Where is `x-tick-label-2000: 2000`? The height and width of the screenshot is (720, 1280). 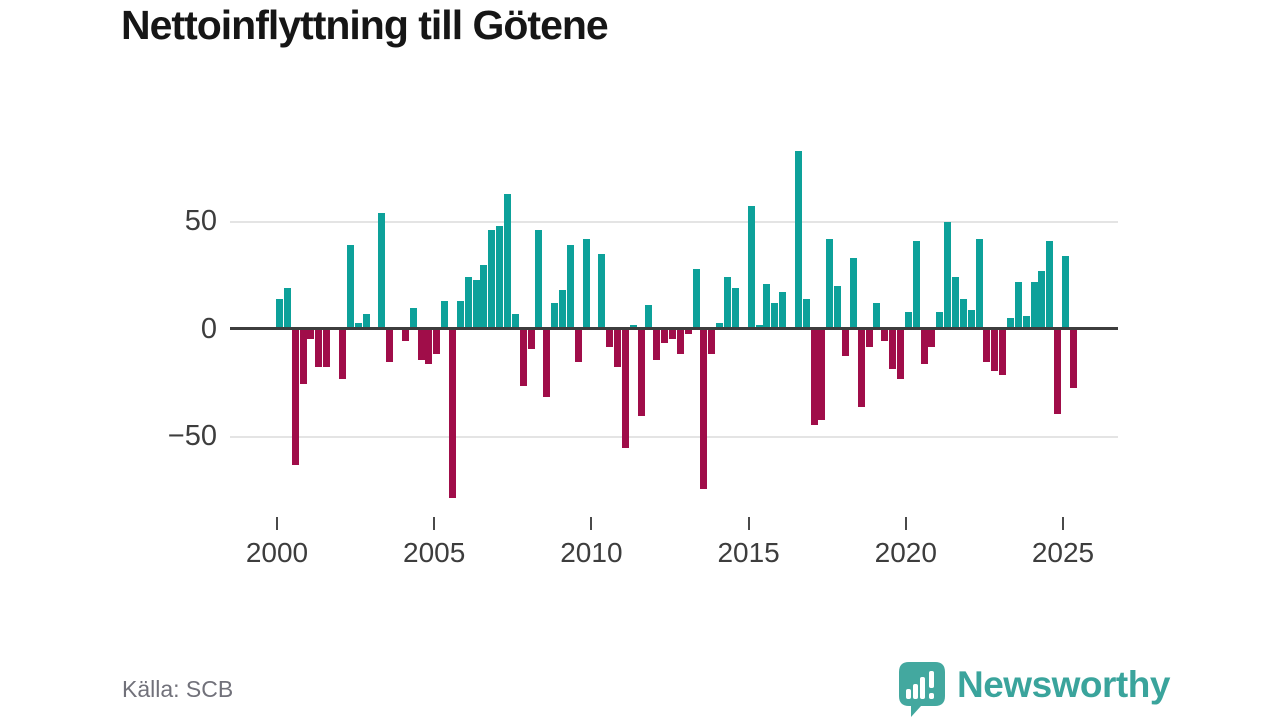 x-tick-label-2000: 2000 is located at coordinates (277, 552).